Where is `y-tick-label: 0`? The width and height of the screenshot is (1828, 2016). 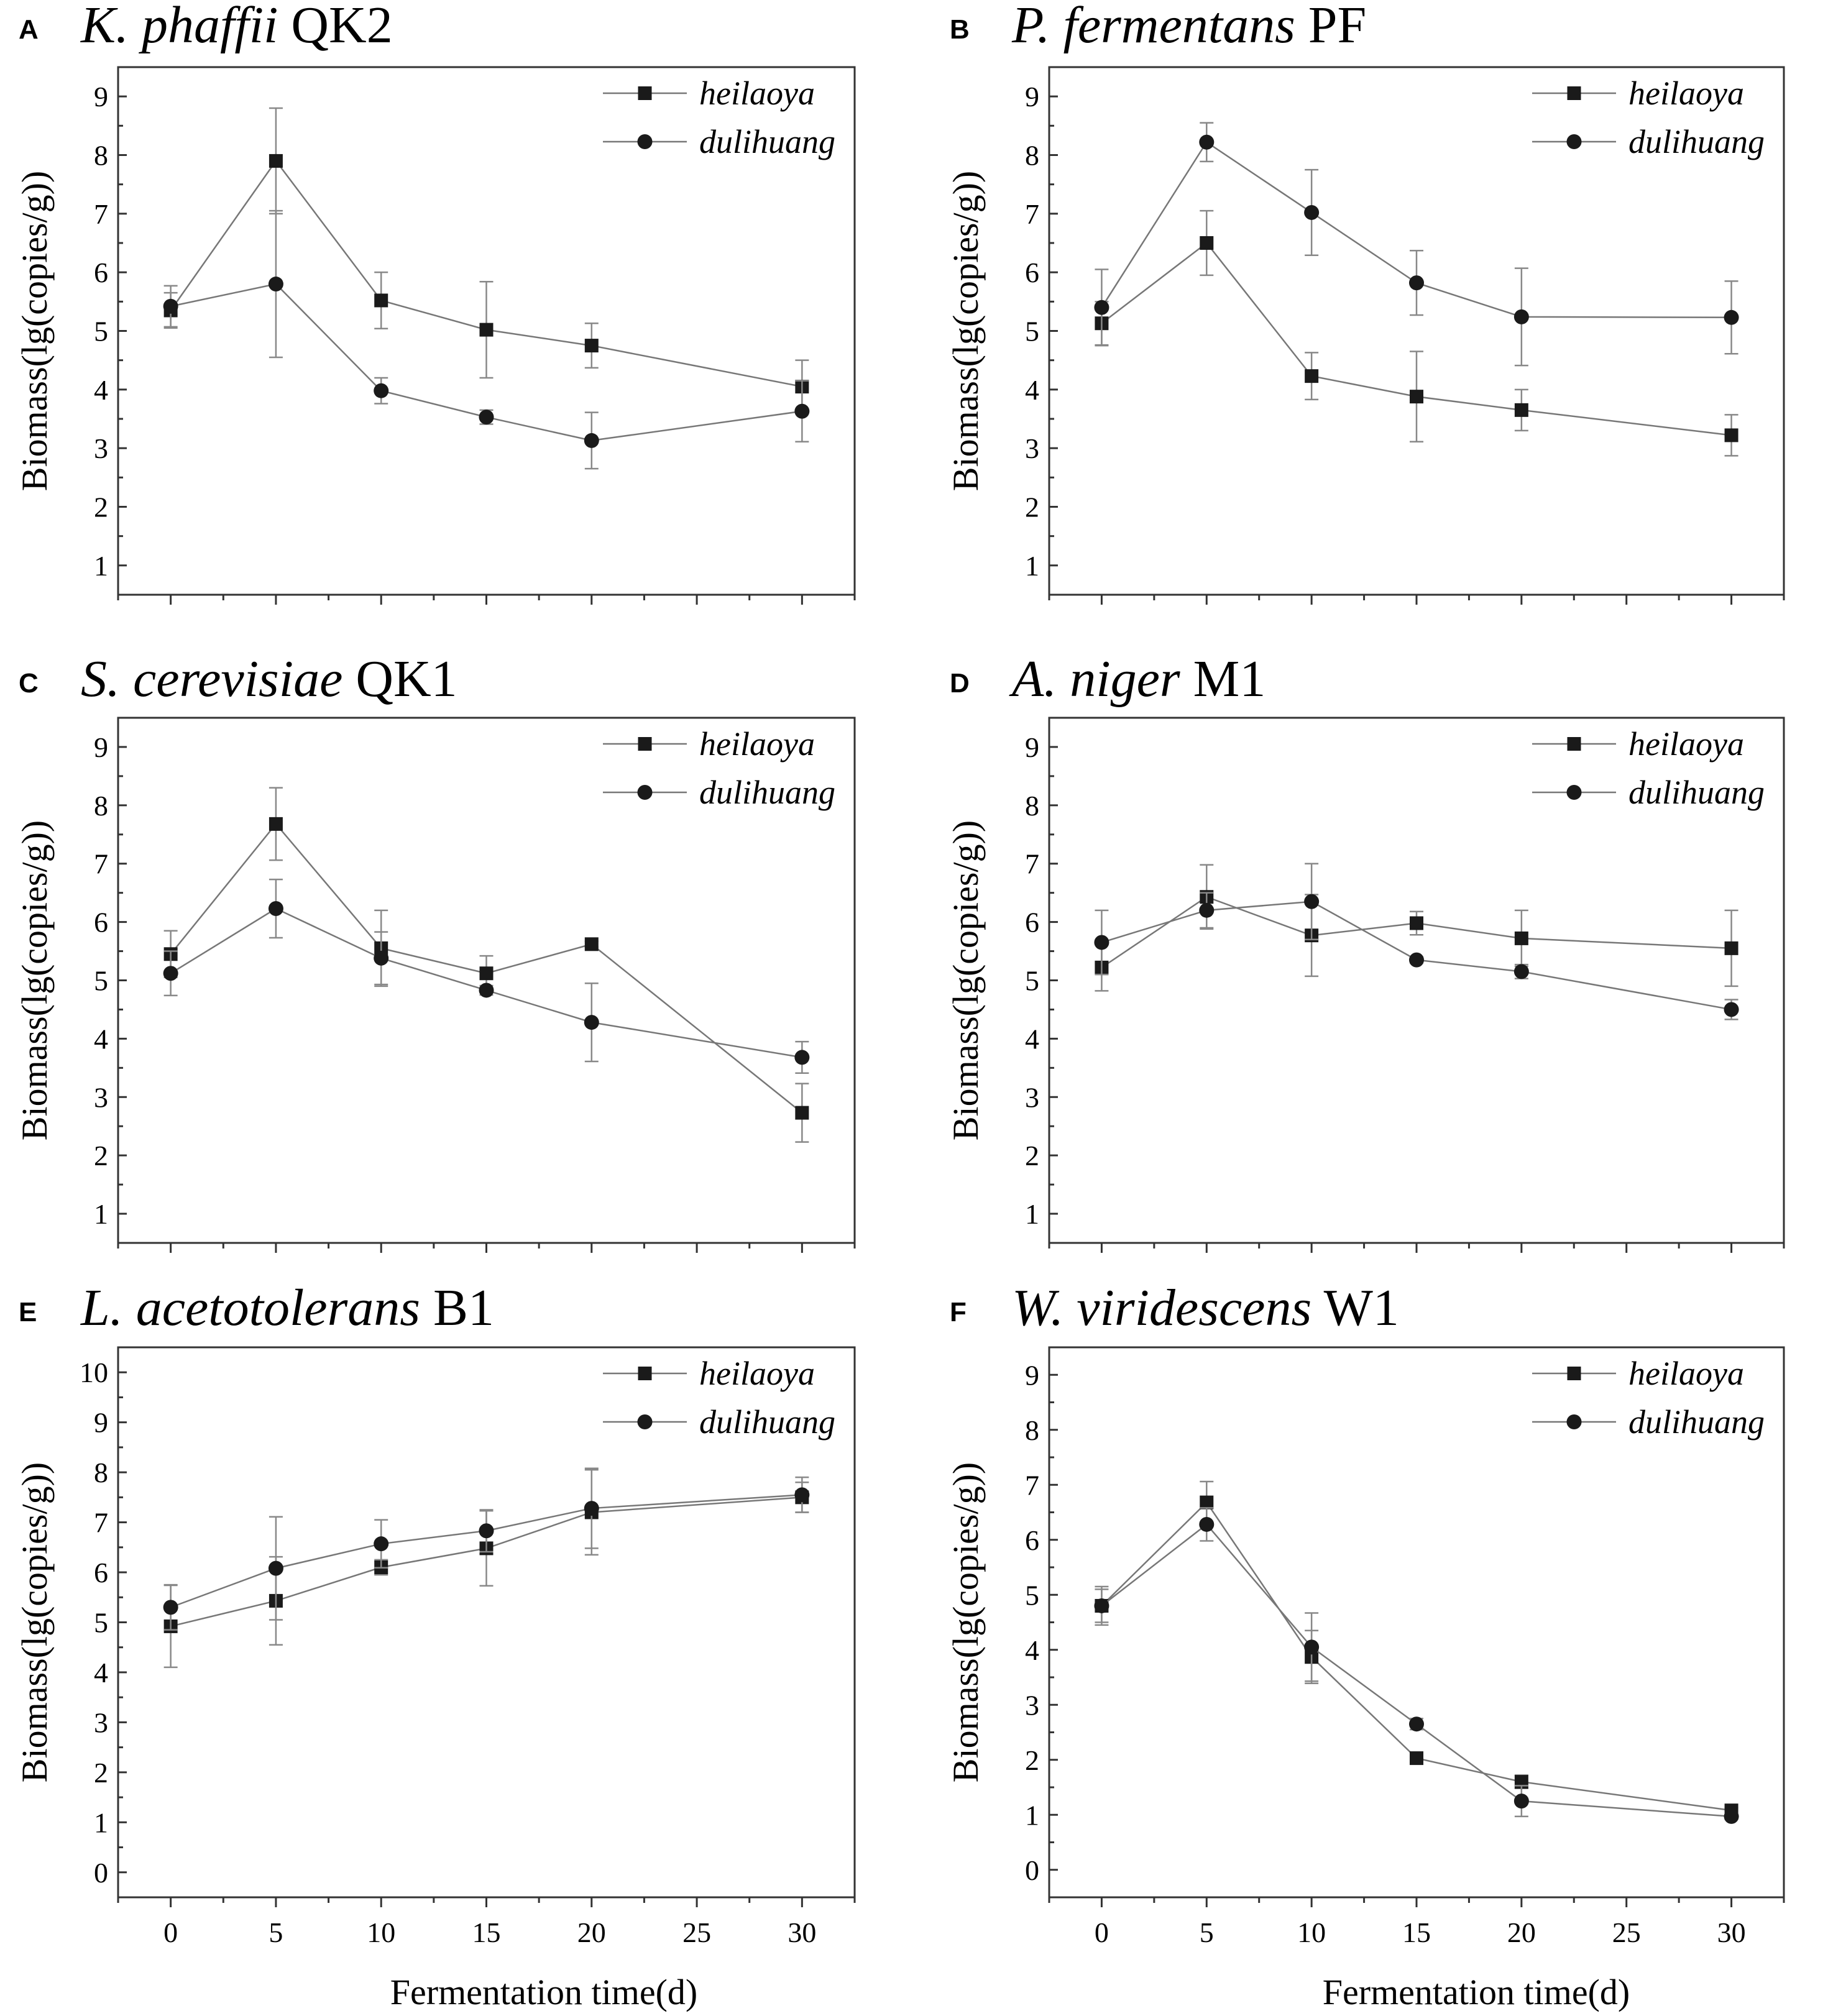
y-tick-label: 0 is located at coordinates (101, 1873).